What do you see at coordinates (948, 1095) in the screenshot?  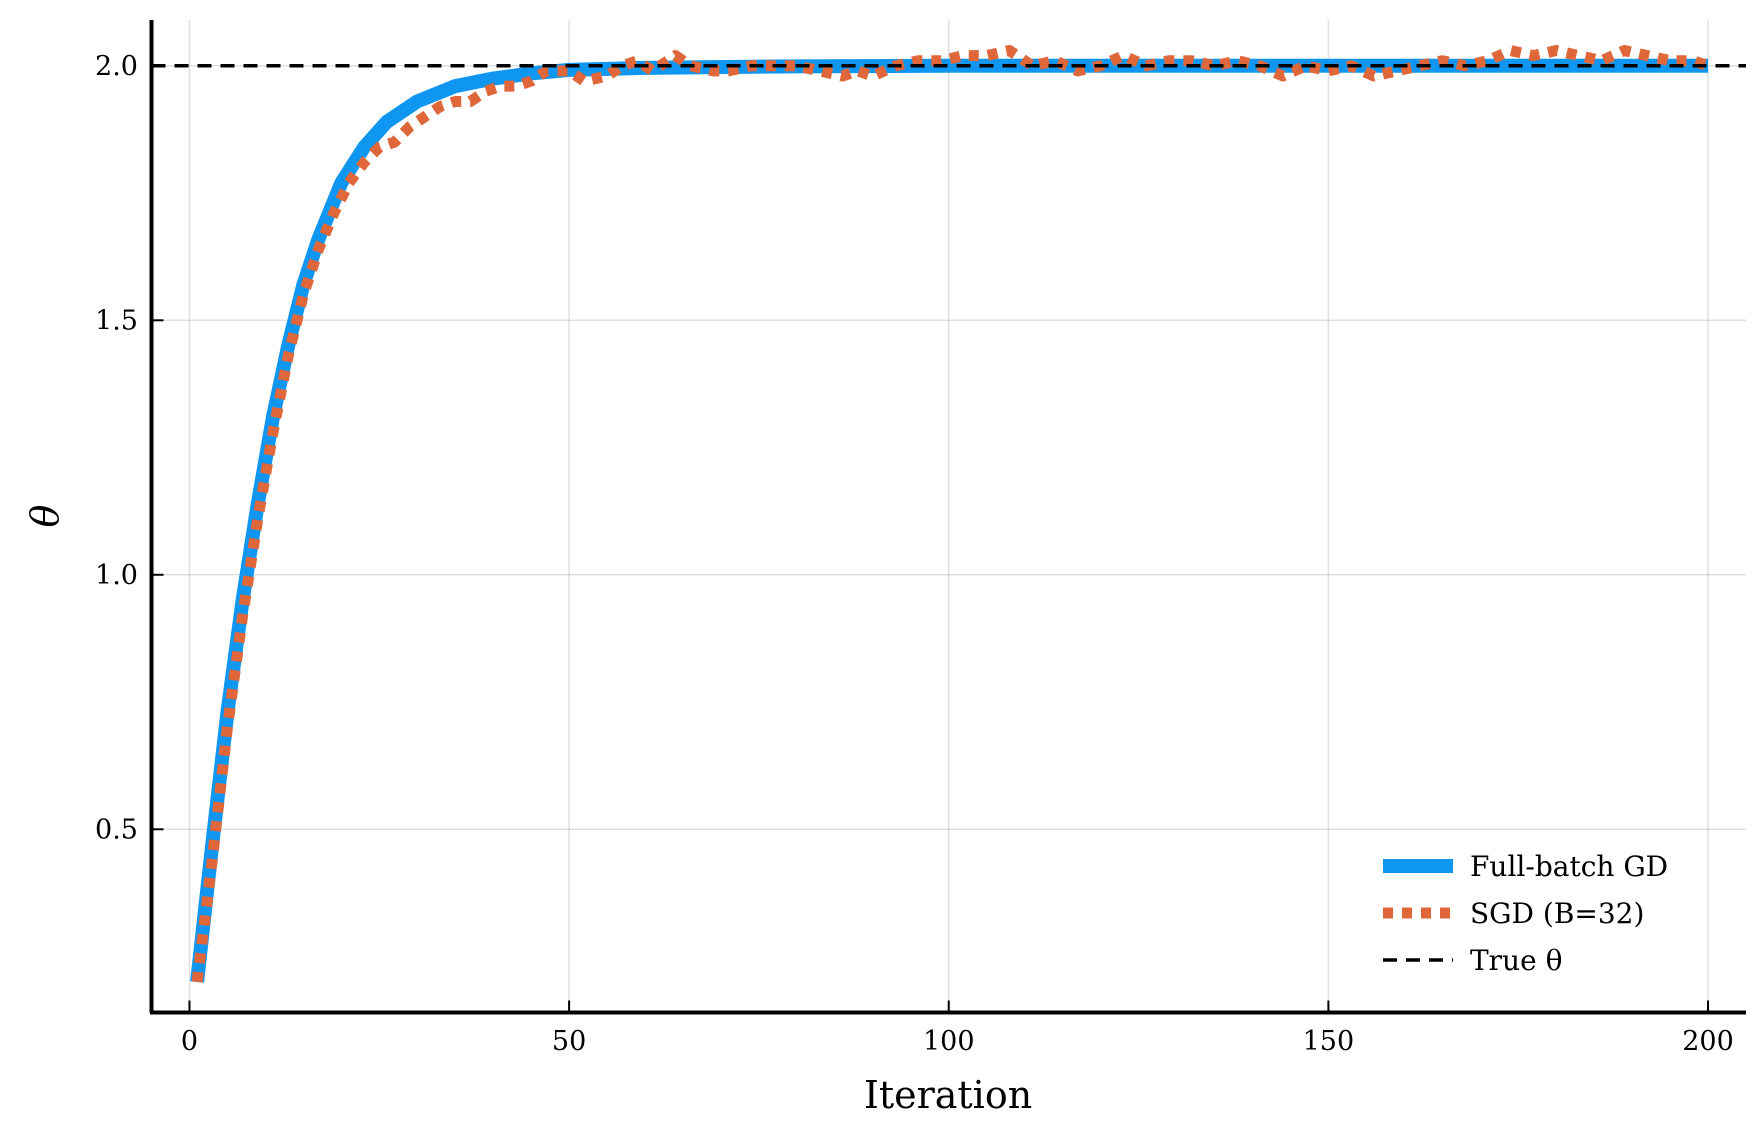 I see `x-axis-label: Iteration` at bounding box center [948, 1095].